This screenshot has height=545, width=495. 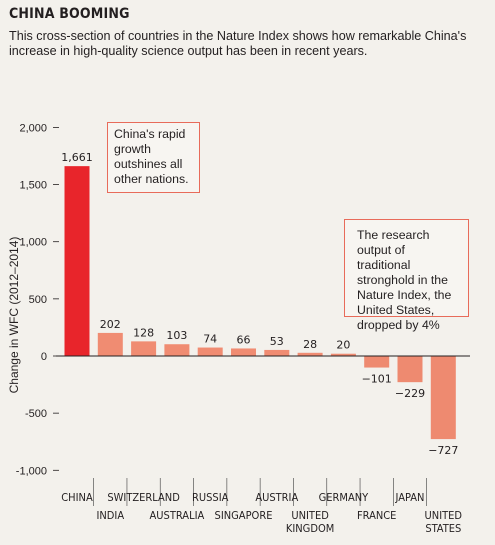 I want to click on x-category-label: UNITED STATES, so click(x=444, y=522).